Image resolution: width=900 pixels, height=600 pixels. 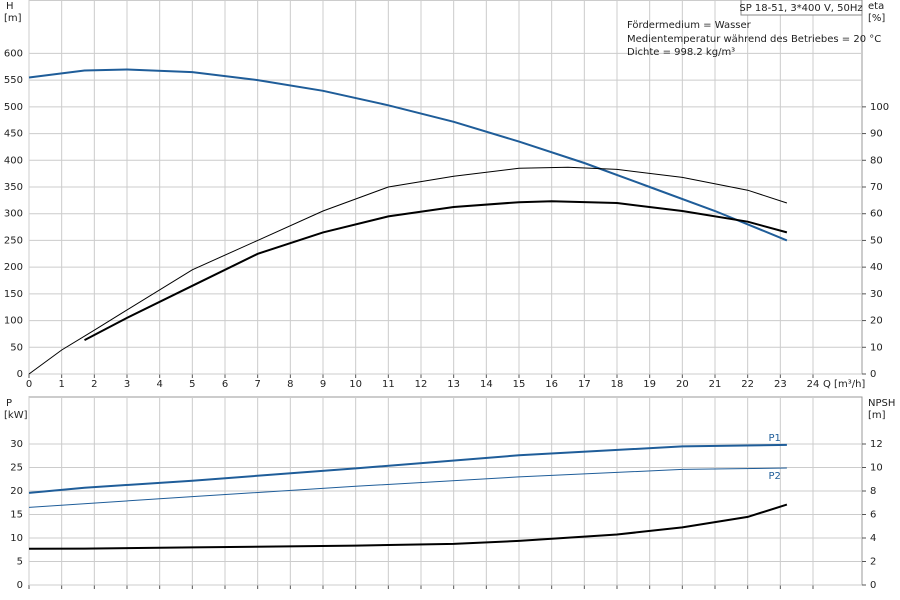 What do you see at coordinates (13, 321) in the screenshot?
I see `y-tick-label: 100` at bounding box center [13, 321].